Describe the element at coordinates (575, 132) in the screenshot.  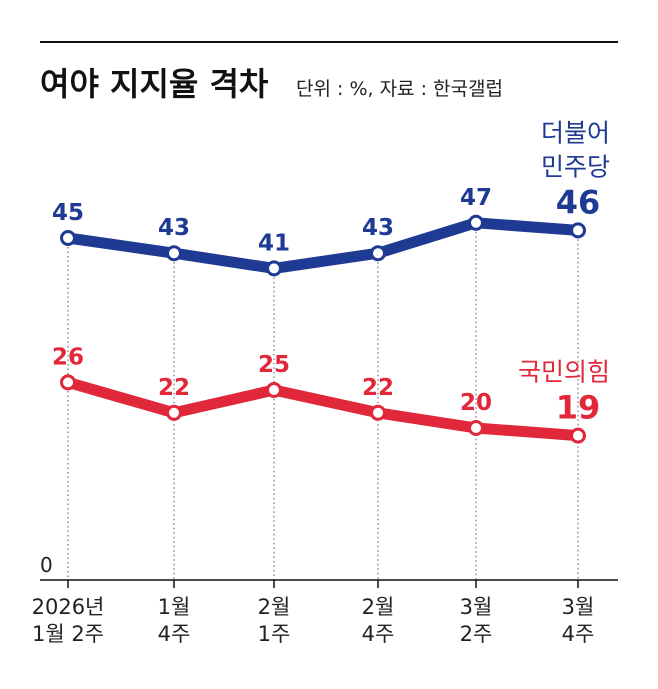
I see `series-0-name-0: 더불어` at that location.